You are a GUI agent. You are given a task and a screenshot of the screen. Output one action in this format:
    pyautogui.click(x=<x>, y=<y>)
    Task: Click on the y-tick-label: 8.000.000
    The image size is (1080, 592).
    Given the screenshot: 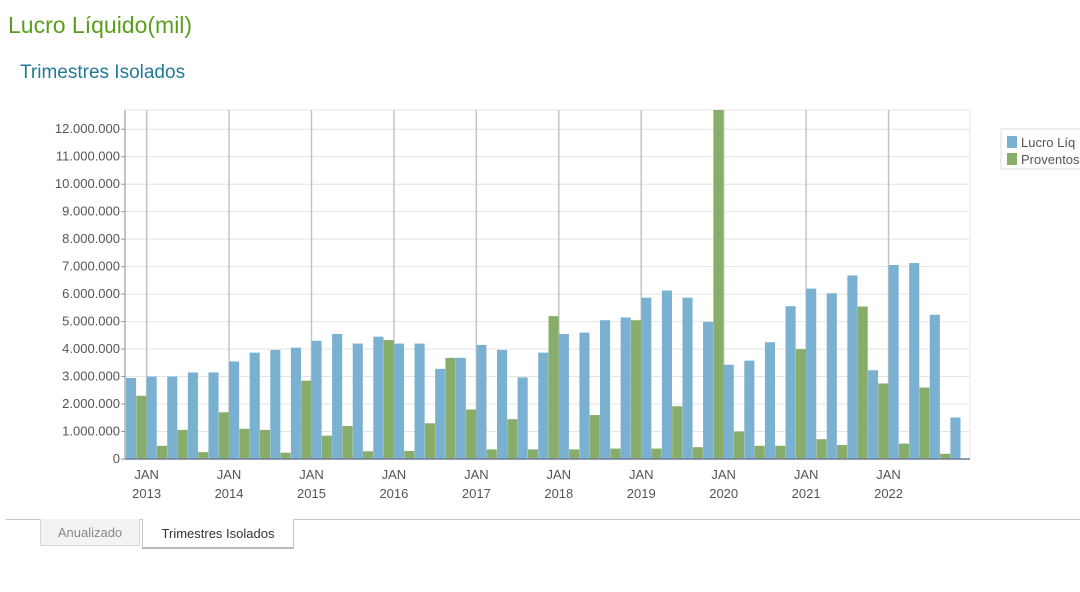 What is the action you would take?
    pyautogui.click(x=91, y=238)
    